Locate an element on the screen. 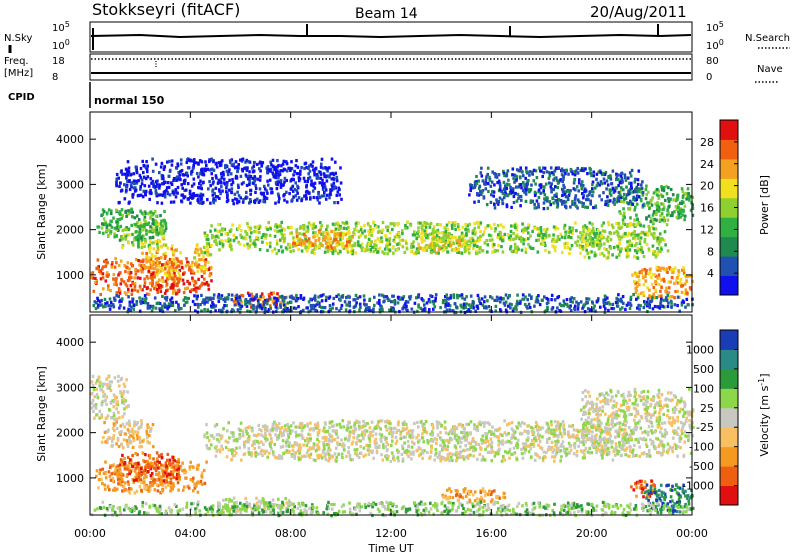  colorbar-tick-label: 20 is located at coordinates (707, 186).